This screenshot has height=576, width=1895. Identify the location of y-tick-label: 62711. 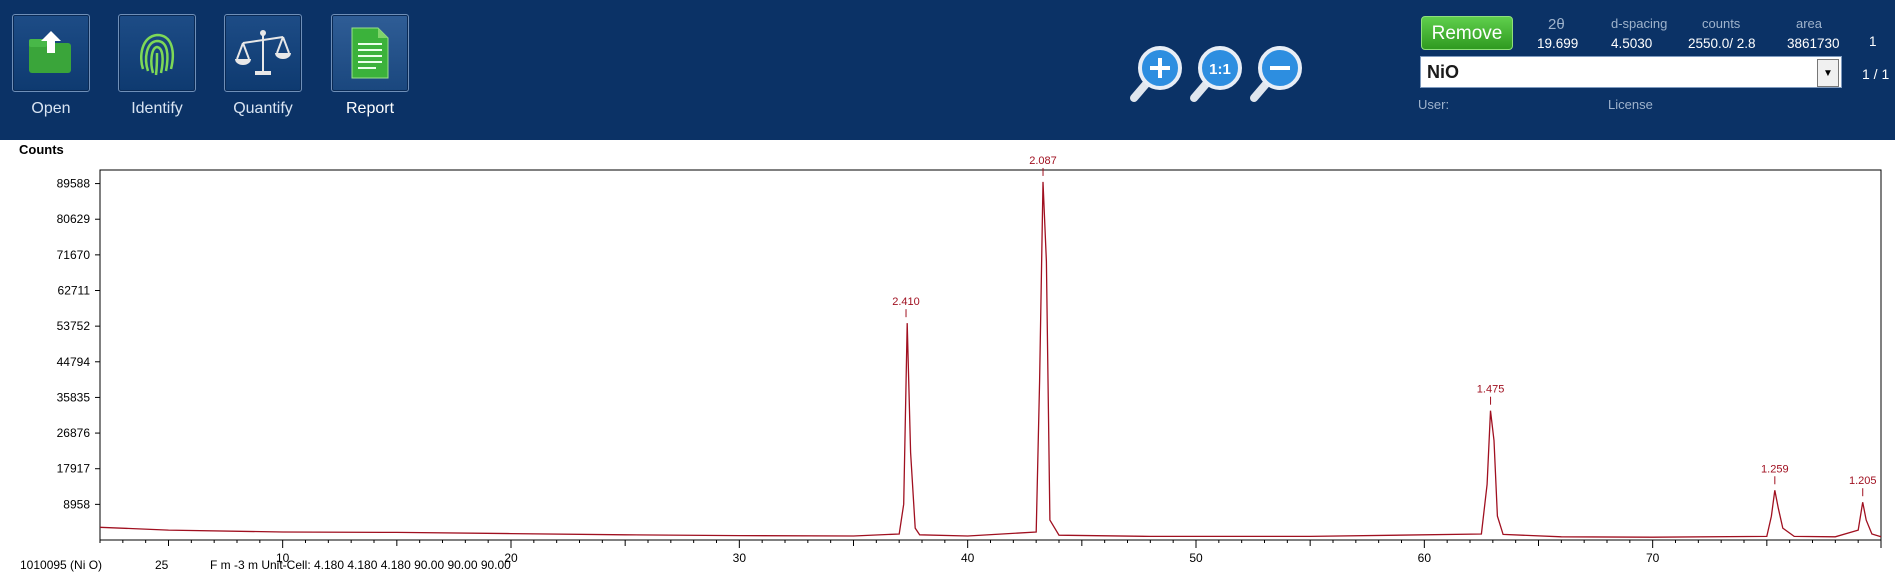
(74, 291).